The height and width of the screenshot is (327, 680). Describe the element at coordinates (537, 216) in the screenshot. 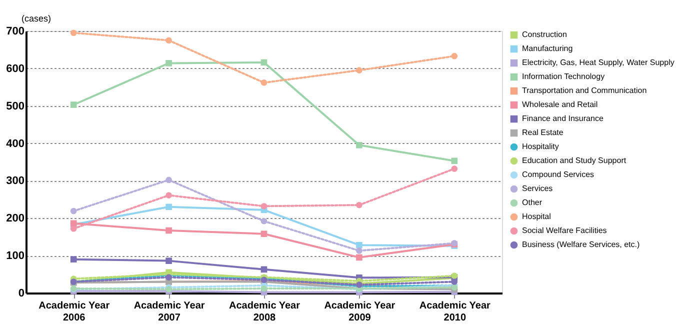

I see `legend-label: Hospital` at that location.